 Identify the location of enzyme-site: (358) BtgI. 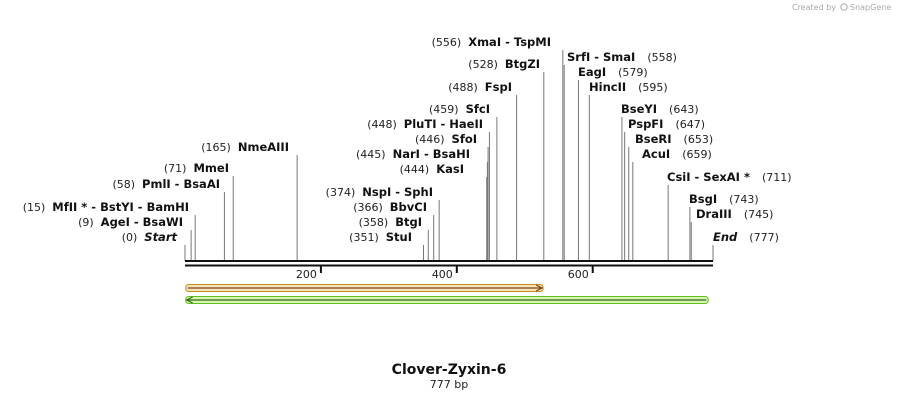
(390, 222).